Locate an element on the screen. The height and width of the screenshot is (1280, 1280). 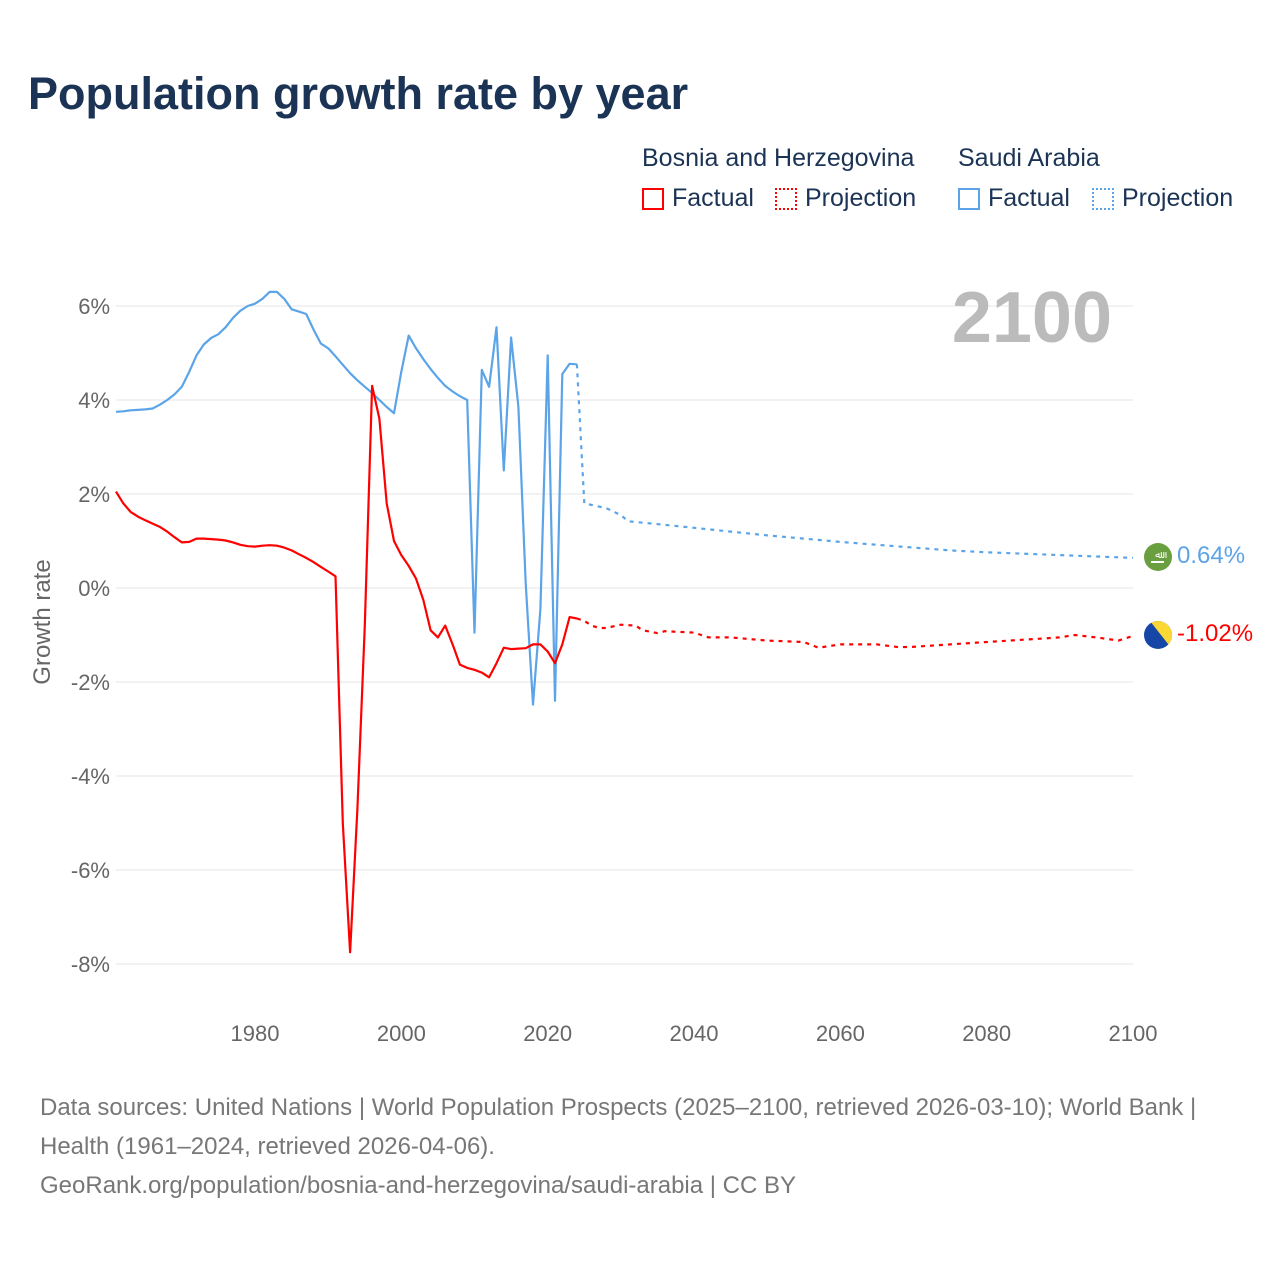
chart-title: Population growth rate by year is located at coordinates (358, 93).